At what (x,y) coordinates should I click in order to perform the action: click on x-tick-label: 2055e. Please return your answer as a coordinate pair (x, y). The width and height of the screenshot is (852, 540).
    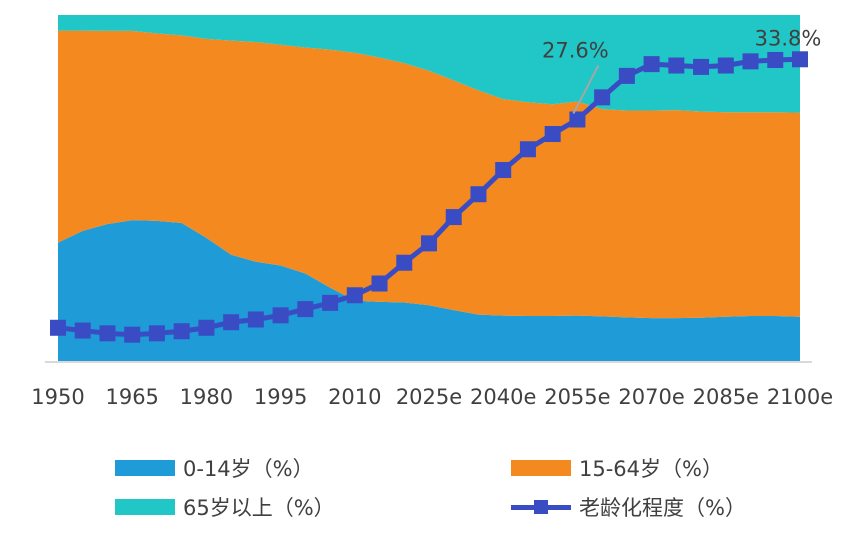
    Looking at the image, I should click on (577, 397).